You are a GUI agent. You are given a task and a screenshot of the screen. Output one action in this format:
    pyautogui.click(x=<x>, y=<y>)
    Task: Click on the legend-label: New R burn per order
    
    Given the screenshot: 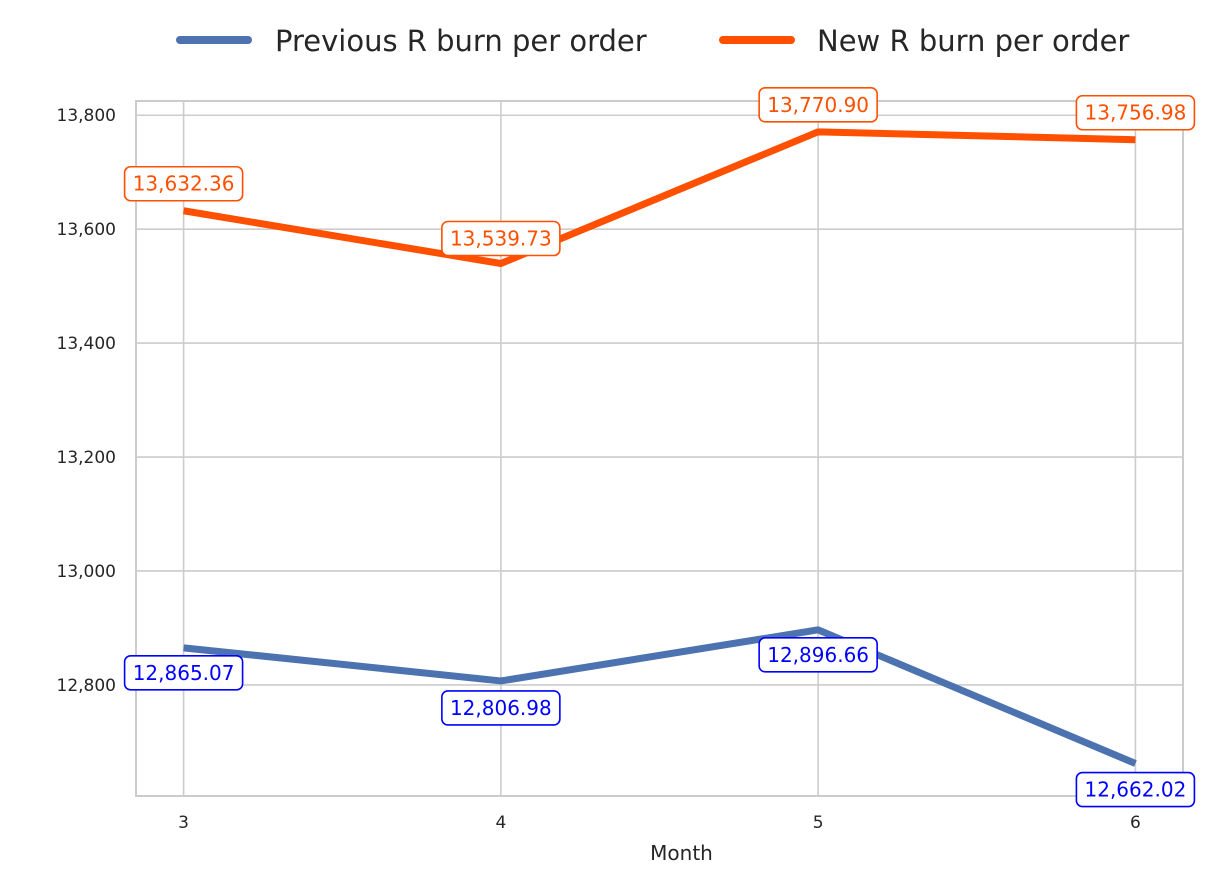 What is the action you would take?
    pyautogui.click(x=973, y=41)
    